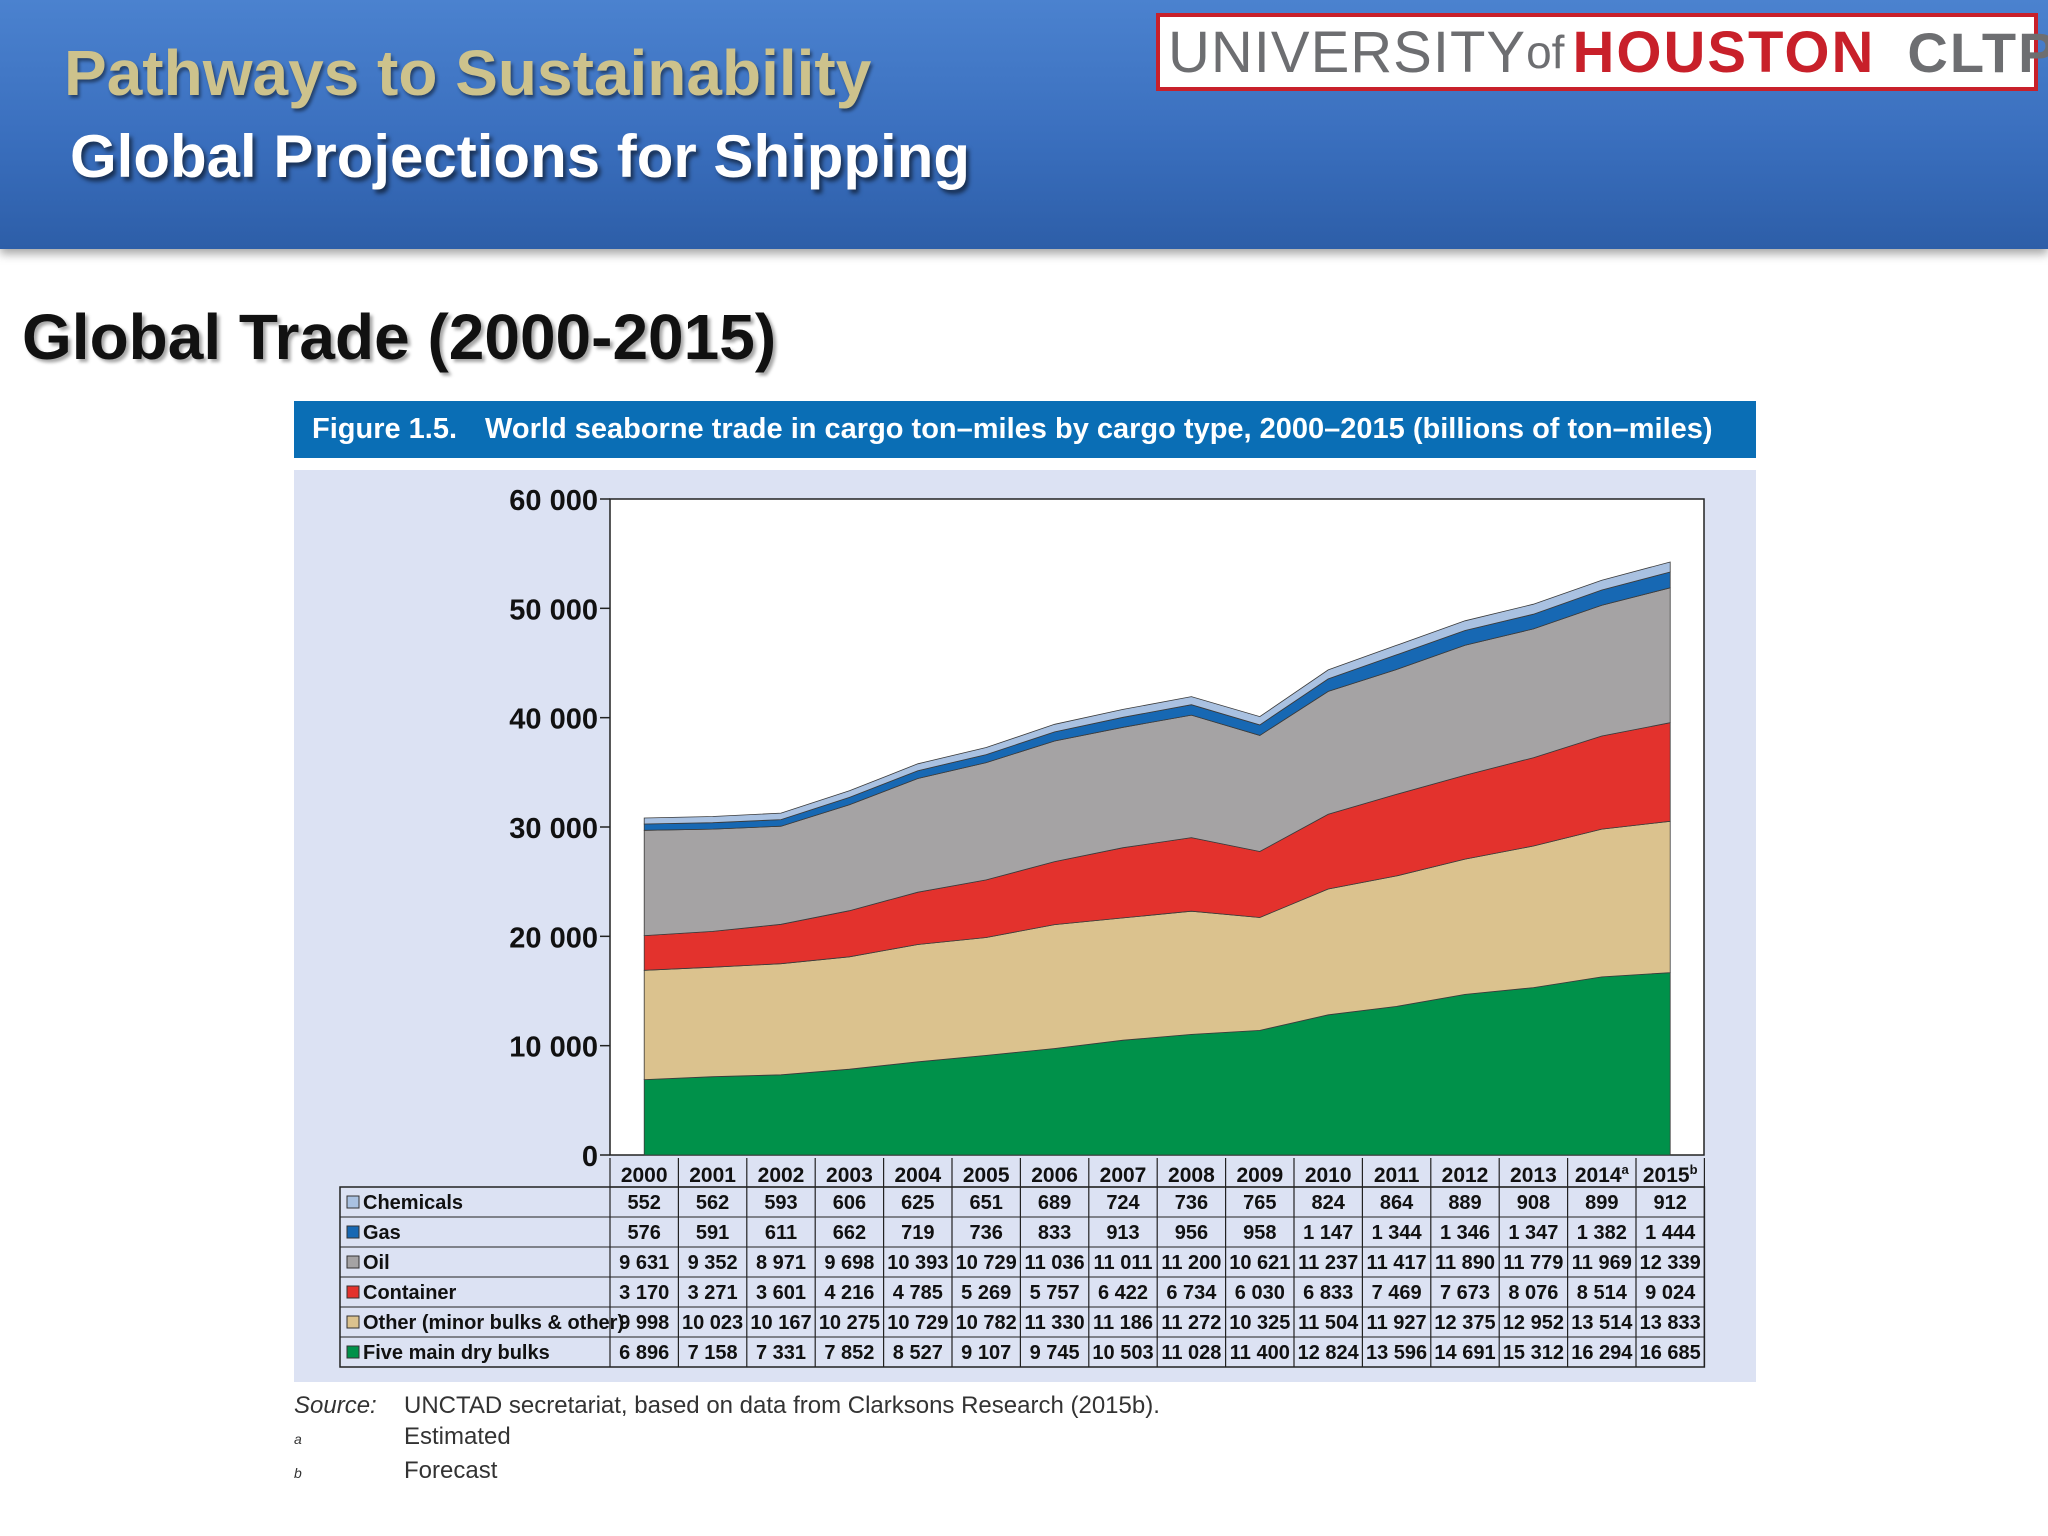  I want to click on table-cell: 913, so click(1122, 1233).